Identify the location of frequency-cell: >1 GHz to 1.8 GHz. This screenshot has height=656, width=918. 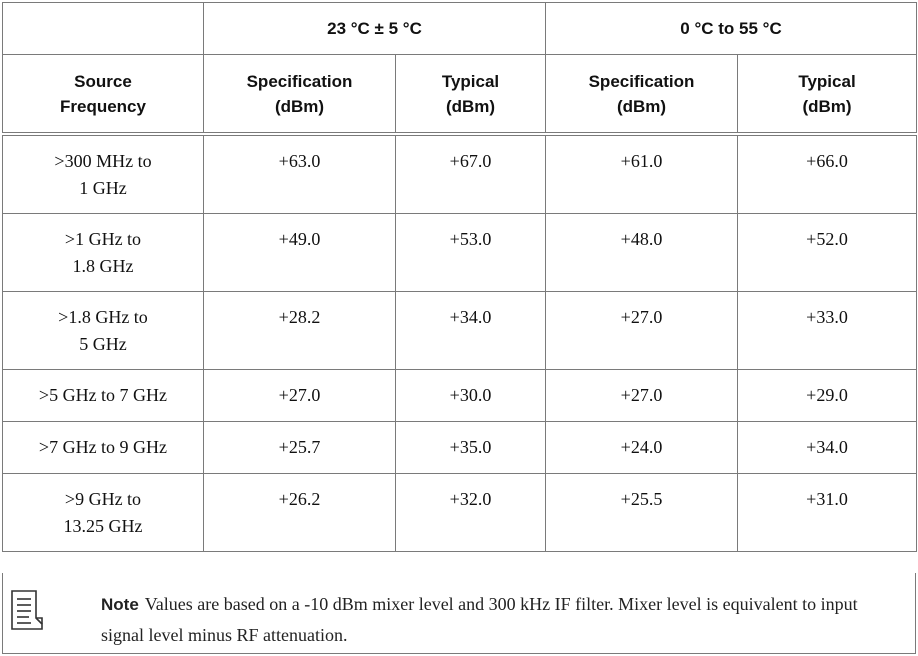
(103, 252).